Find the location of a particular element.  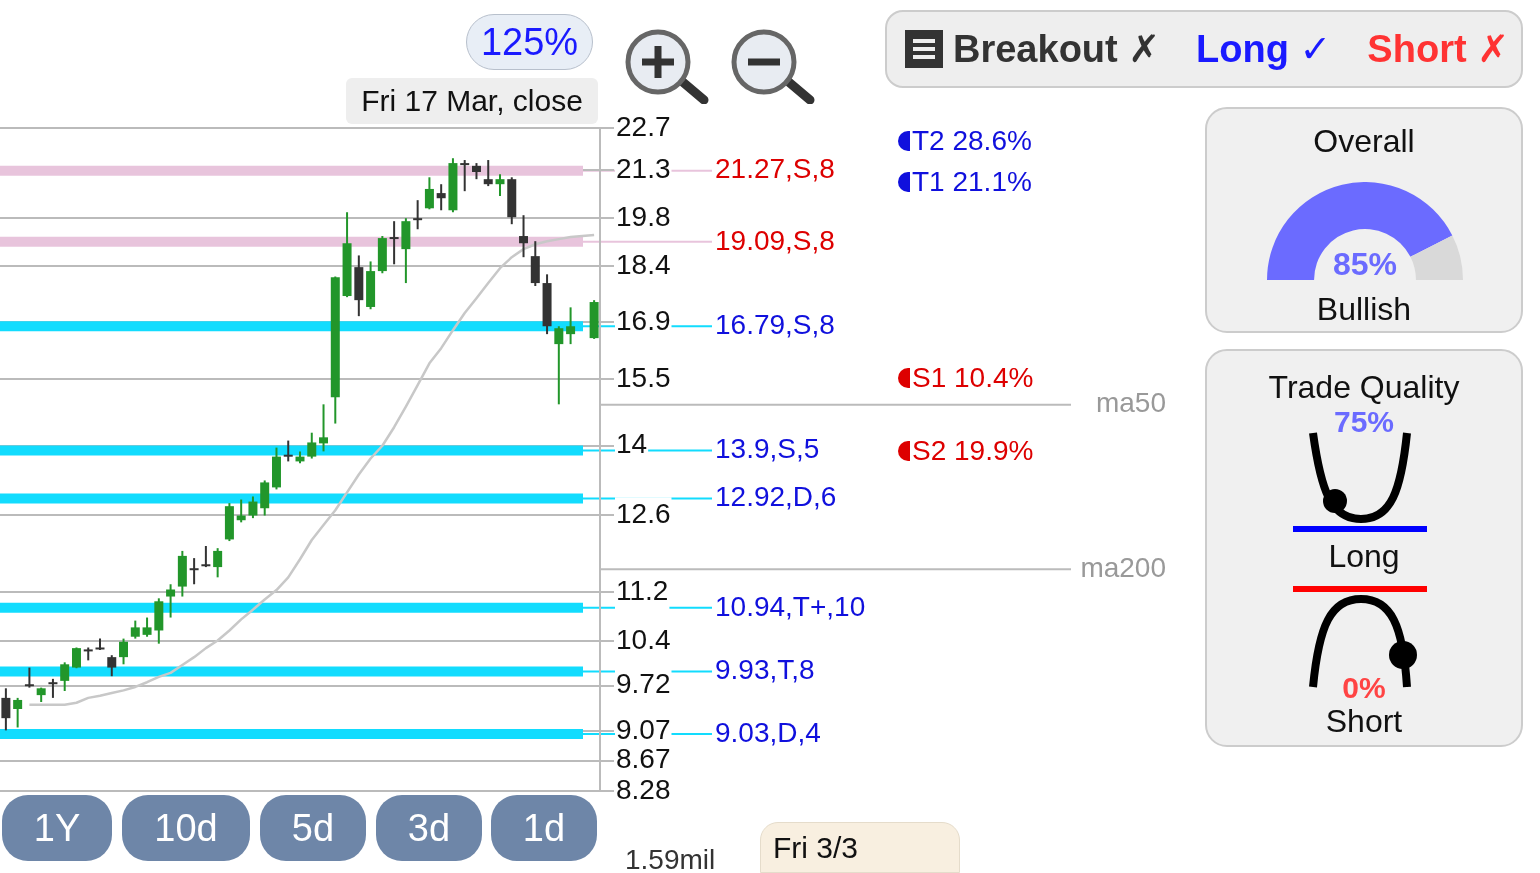

text: Short ✗ is located at coordinates (1438, 49).